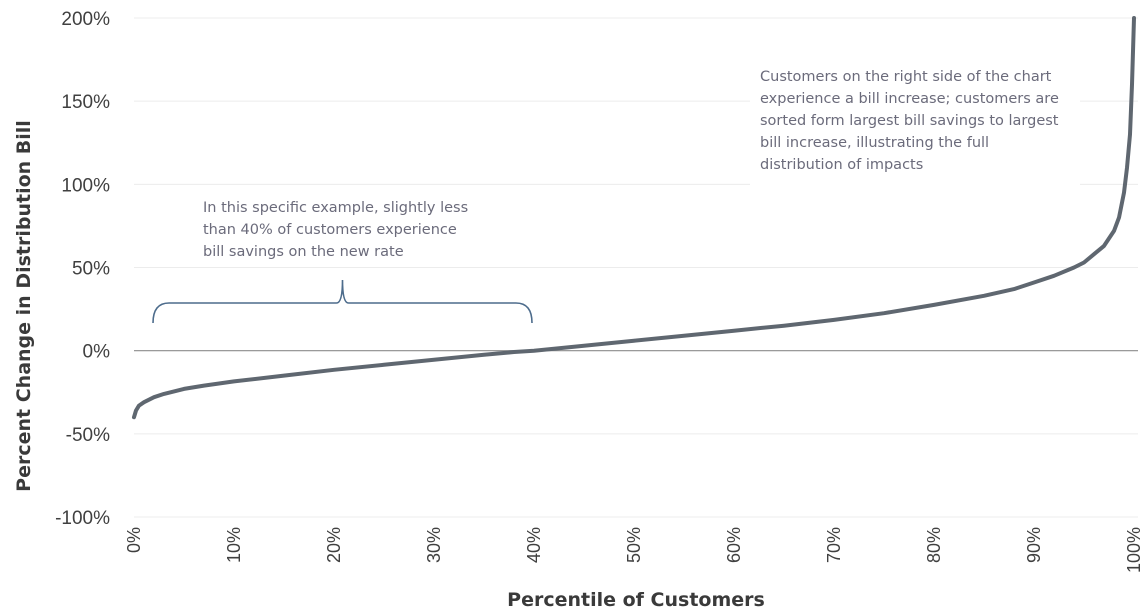 This screenshot has width=1146, height=612. I want to click on x-tick-label: 90%, so click(1034, 545).